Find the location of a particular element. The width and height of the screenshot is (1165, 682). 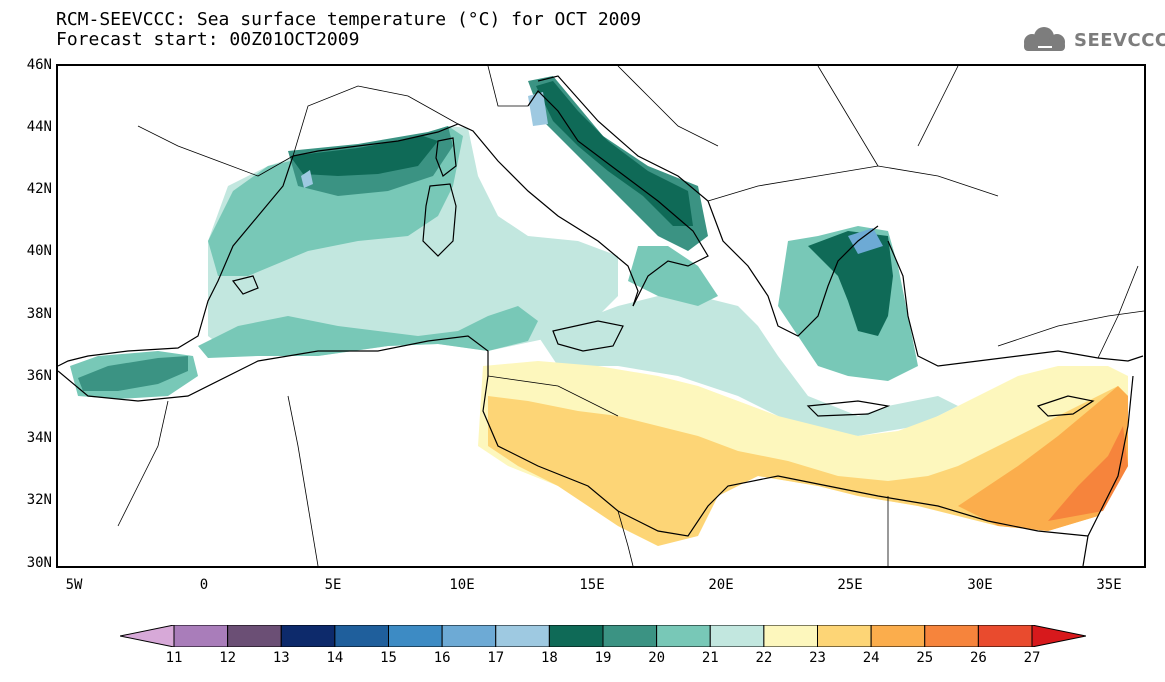

colorbar-label: 15 is located at coordinates (388, 658).